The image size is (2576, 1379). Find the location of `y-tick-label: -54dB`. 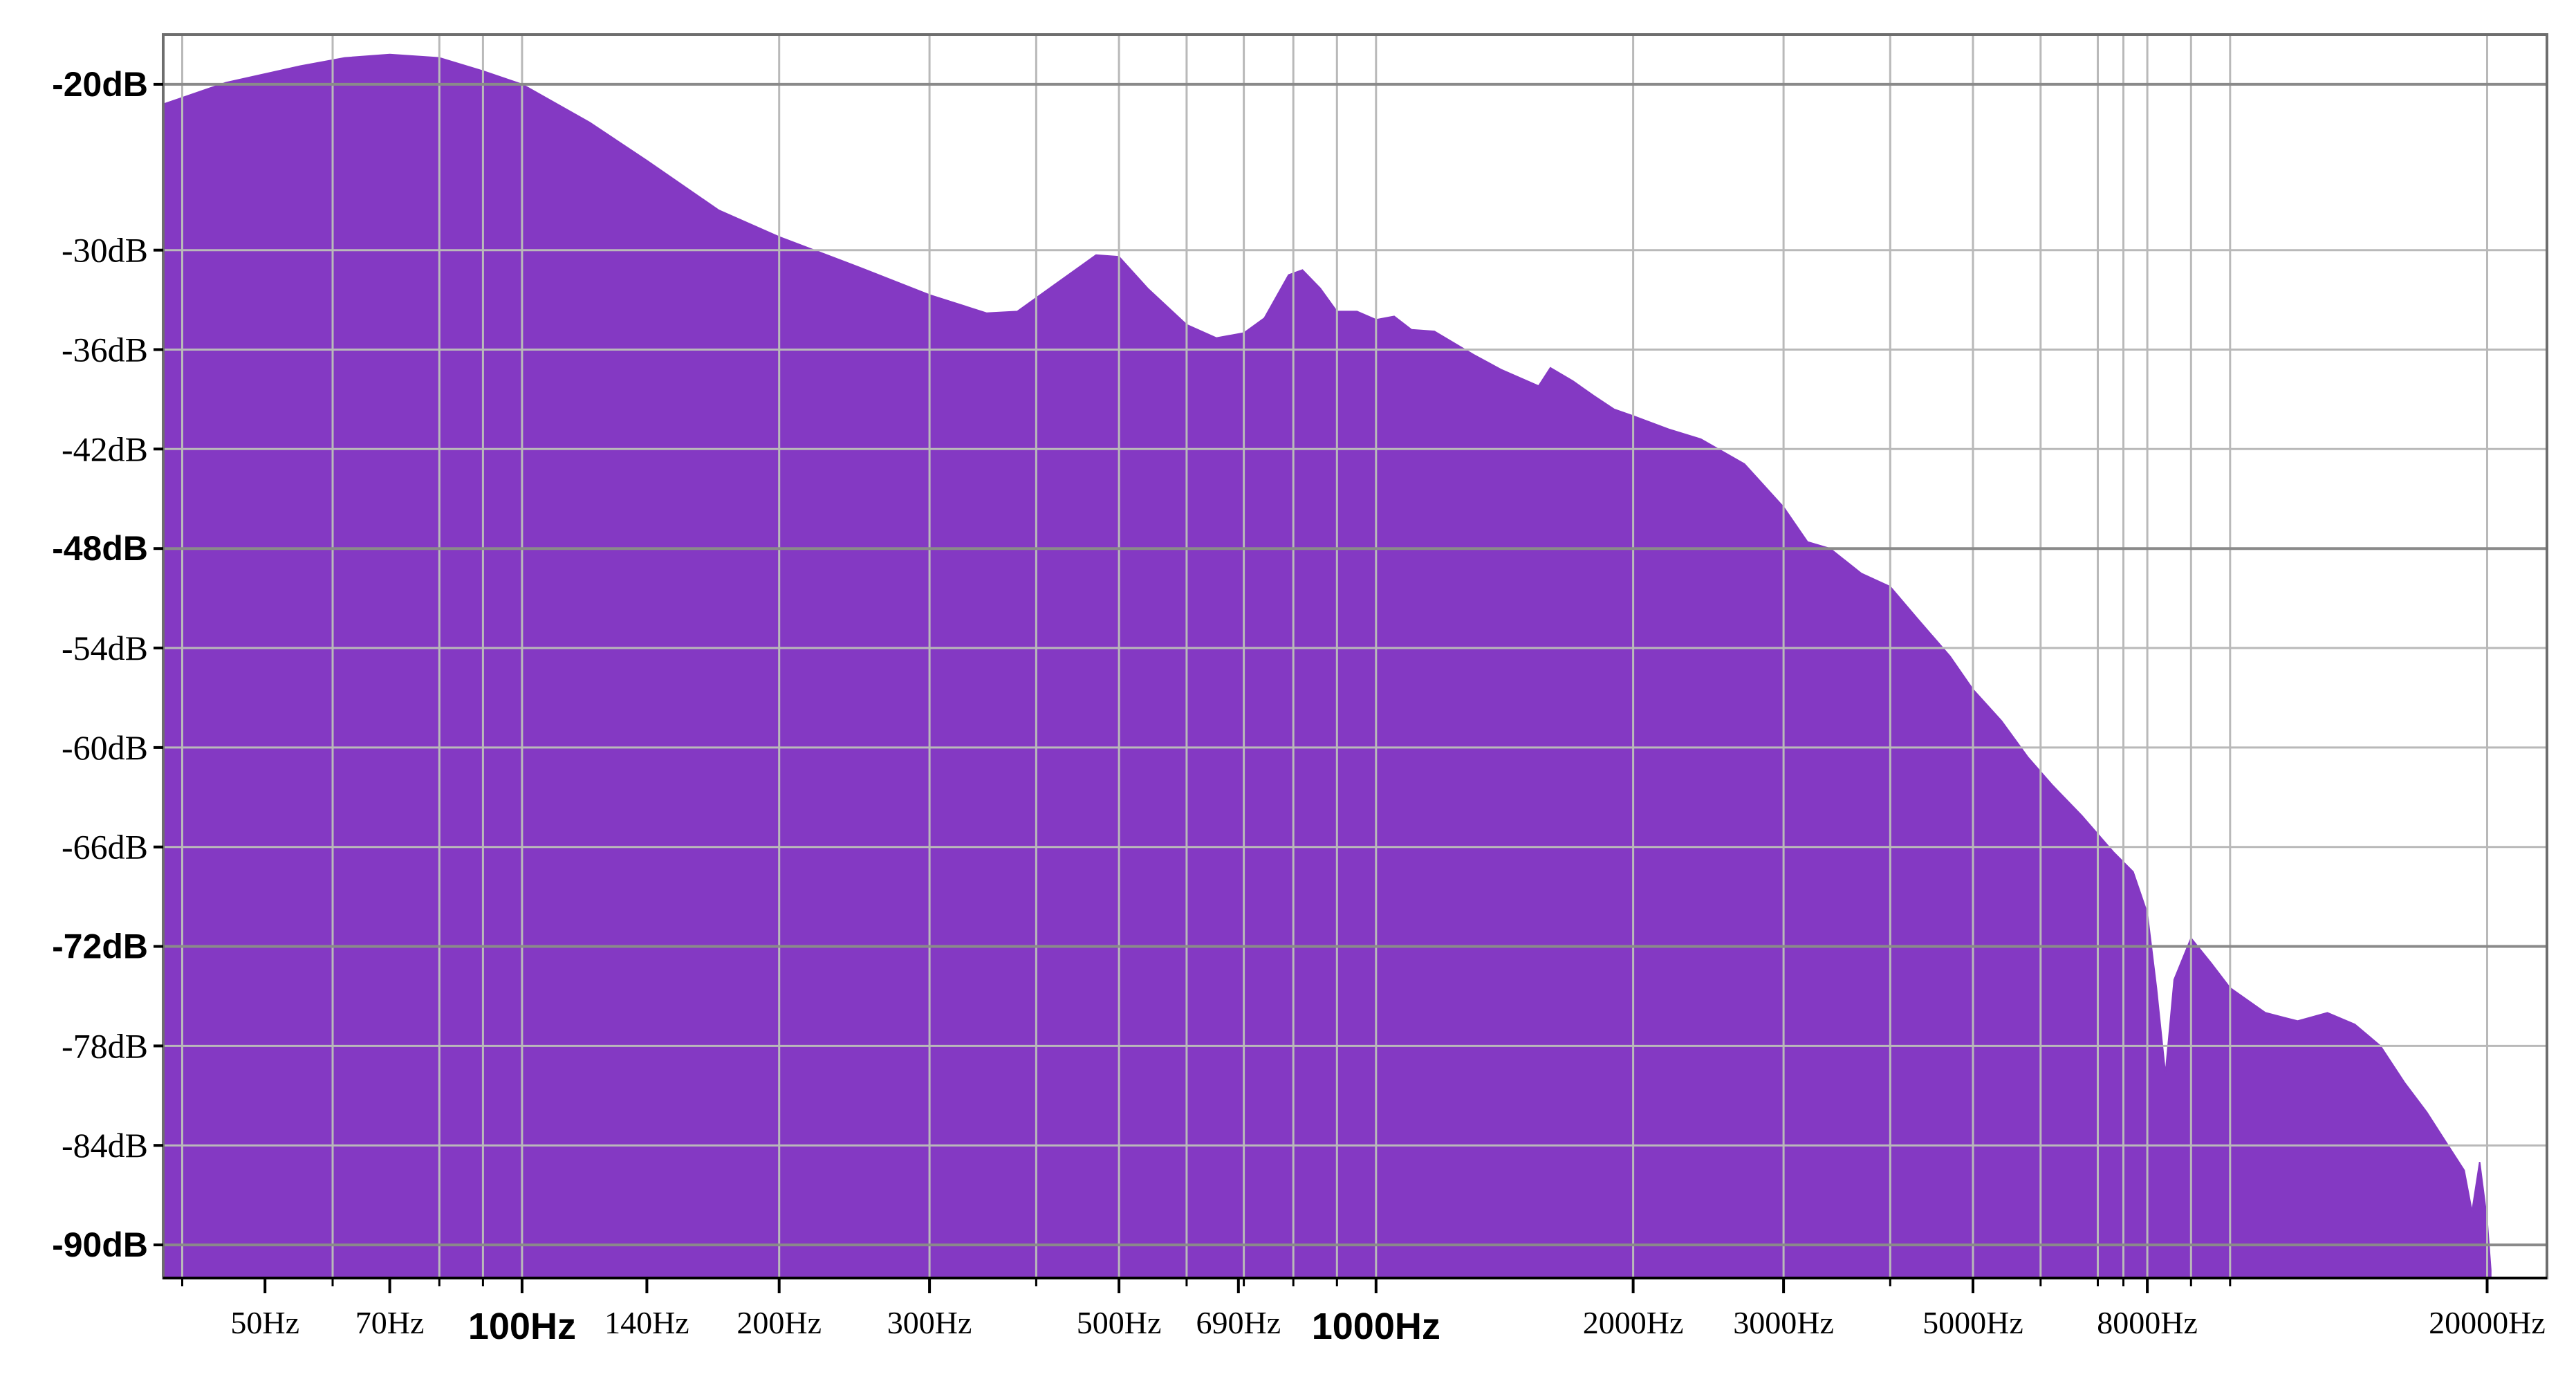

y-tick-label: -54dB is located at coordinates (105, 648).